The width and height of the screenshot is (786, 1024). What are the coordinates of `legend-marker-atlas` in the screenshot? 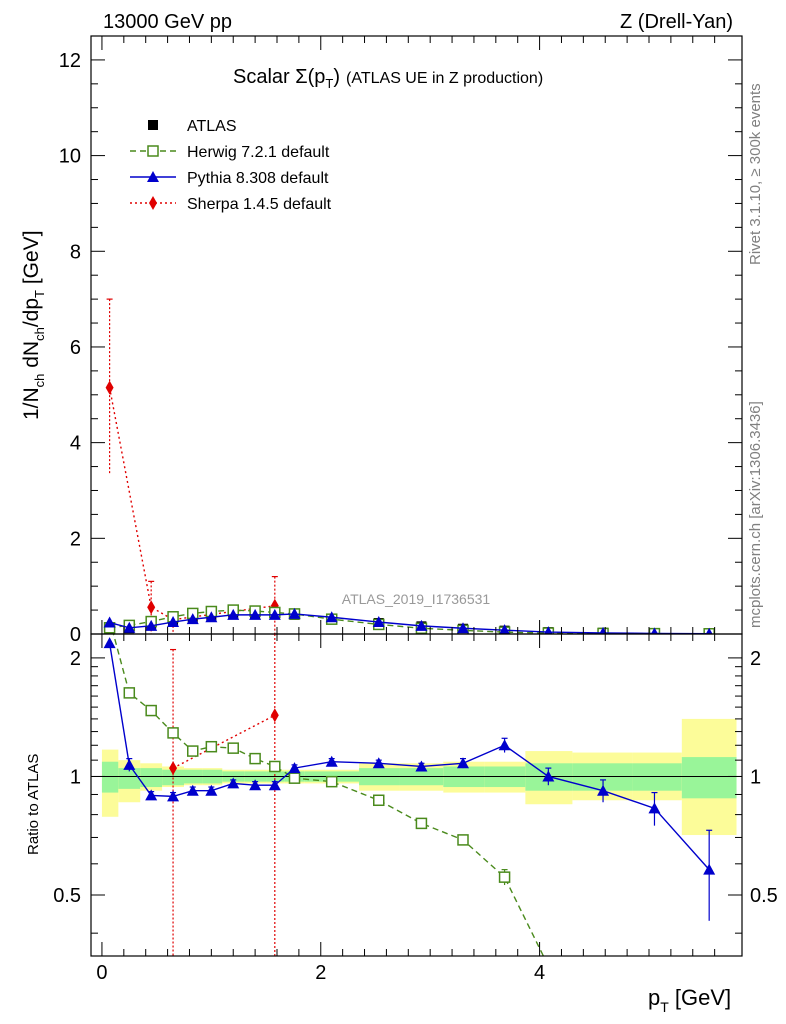 It's located at (153, 125).